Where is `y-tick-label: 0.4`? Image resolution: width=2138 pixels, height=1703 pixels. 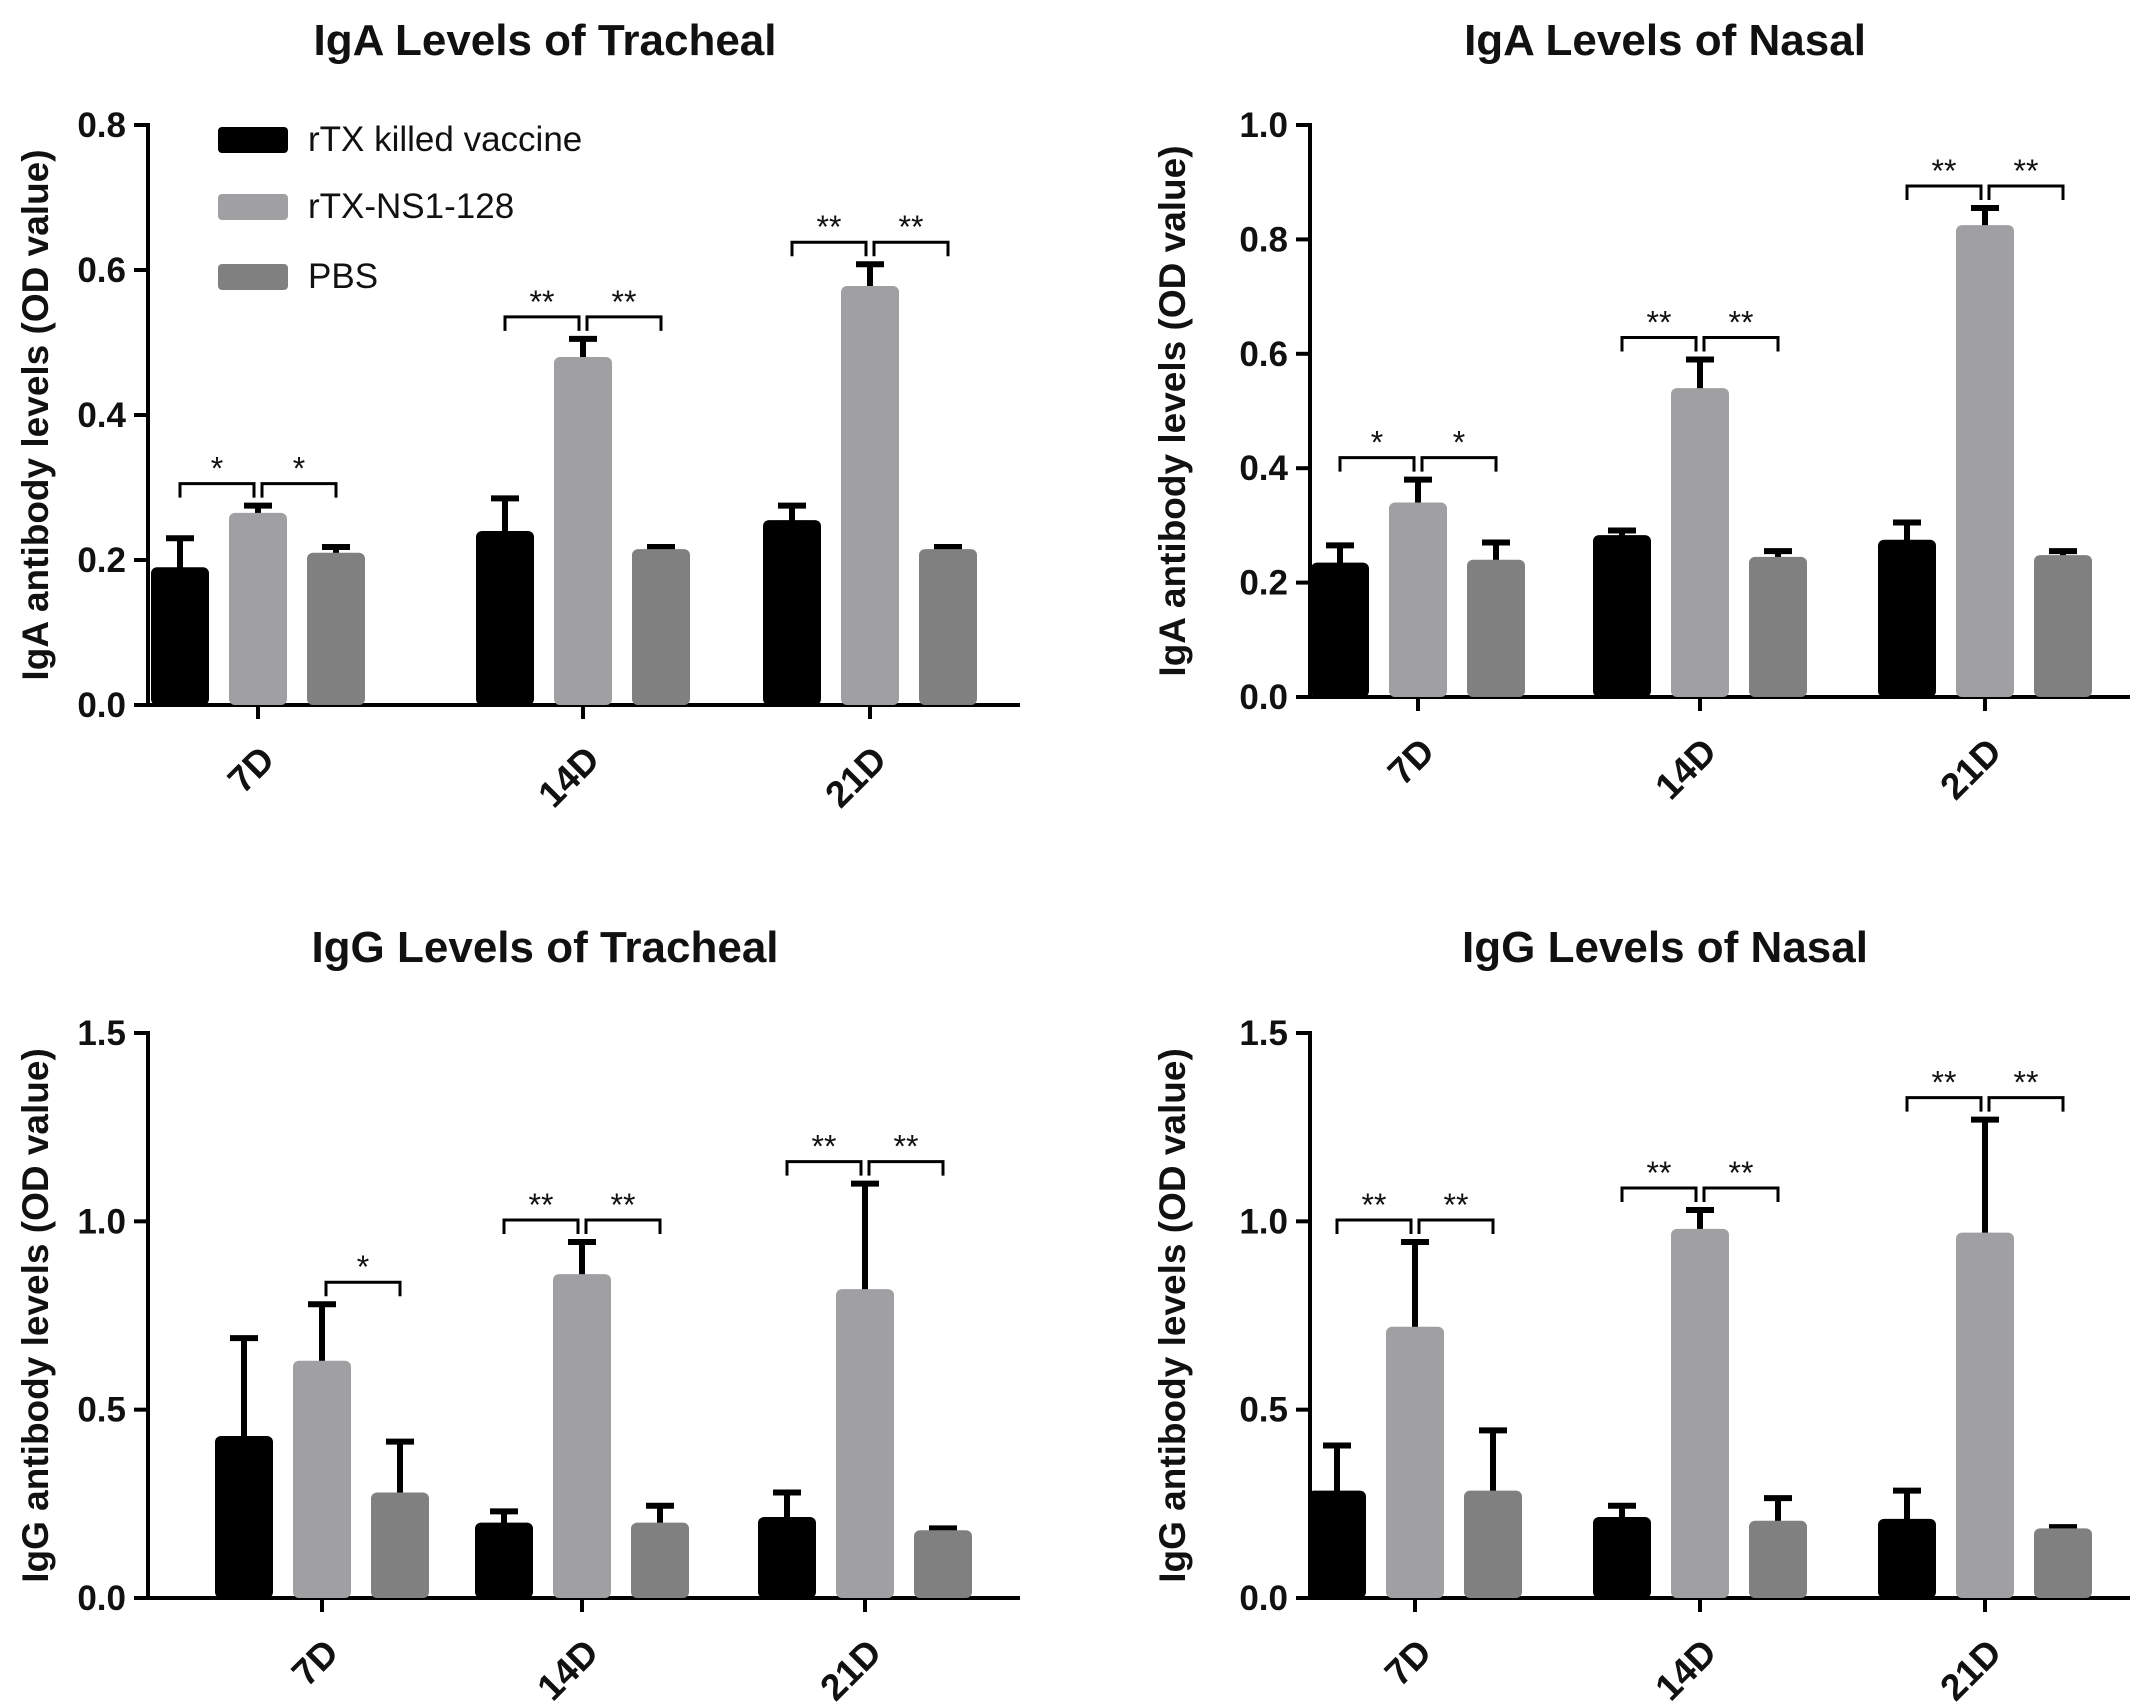 y-tick-label: 0.4 is located at coordinates (101, 415).